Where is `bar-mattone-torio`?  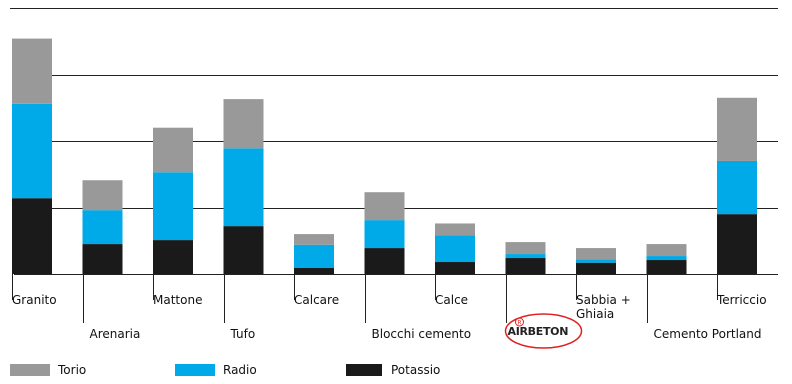 bar-mattone-torio is located at coordinates (173, 150).